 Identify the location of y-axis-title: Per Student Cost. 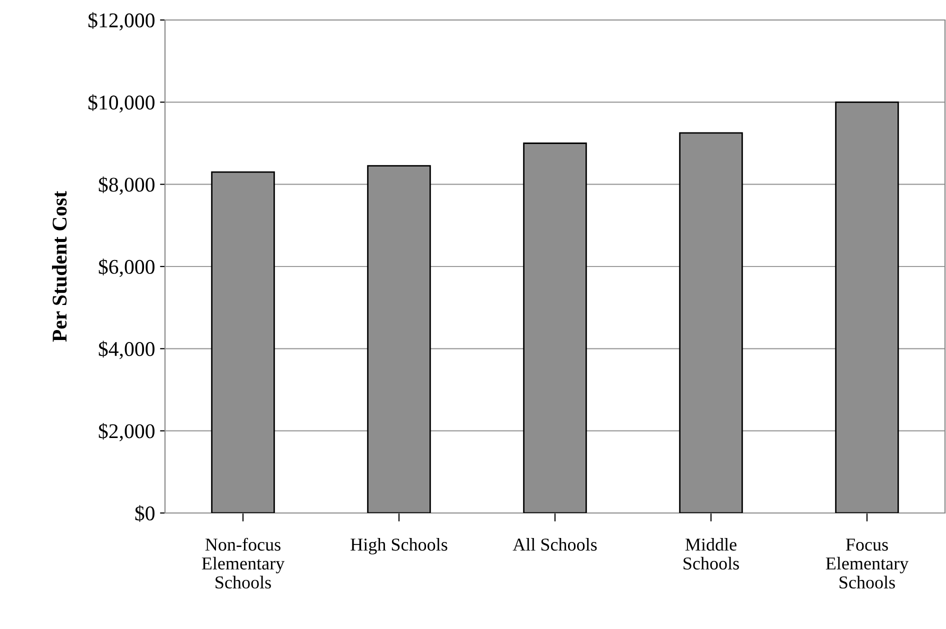
(59, 266).